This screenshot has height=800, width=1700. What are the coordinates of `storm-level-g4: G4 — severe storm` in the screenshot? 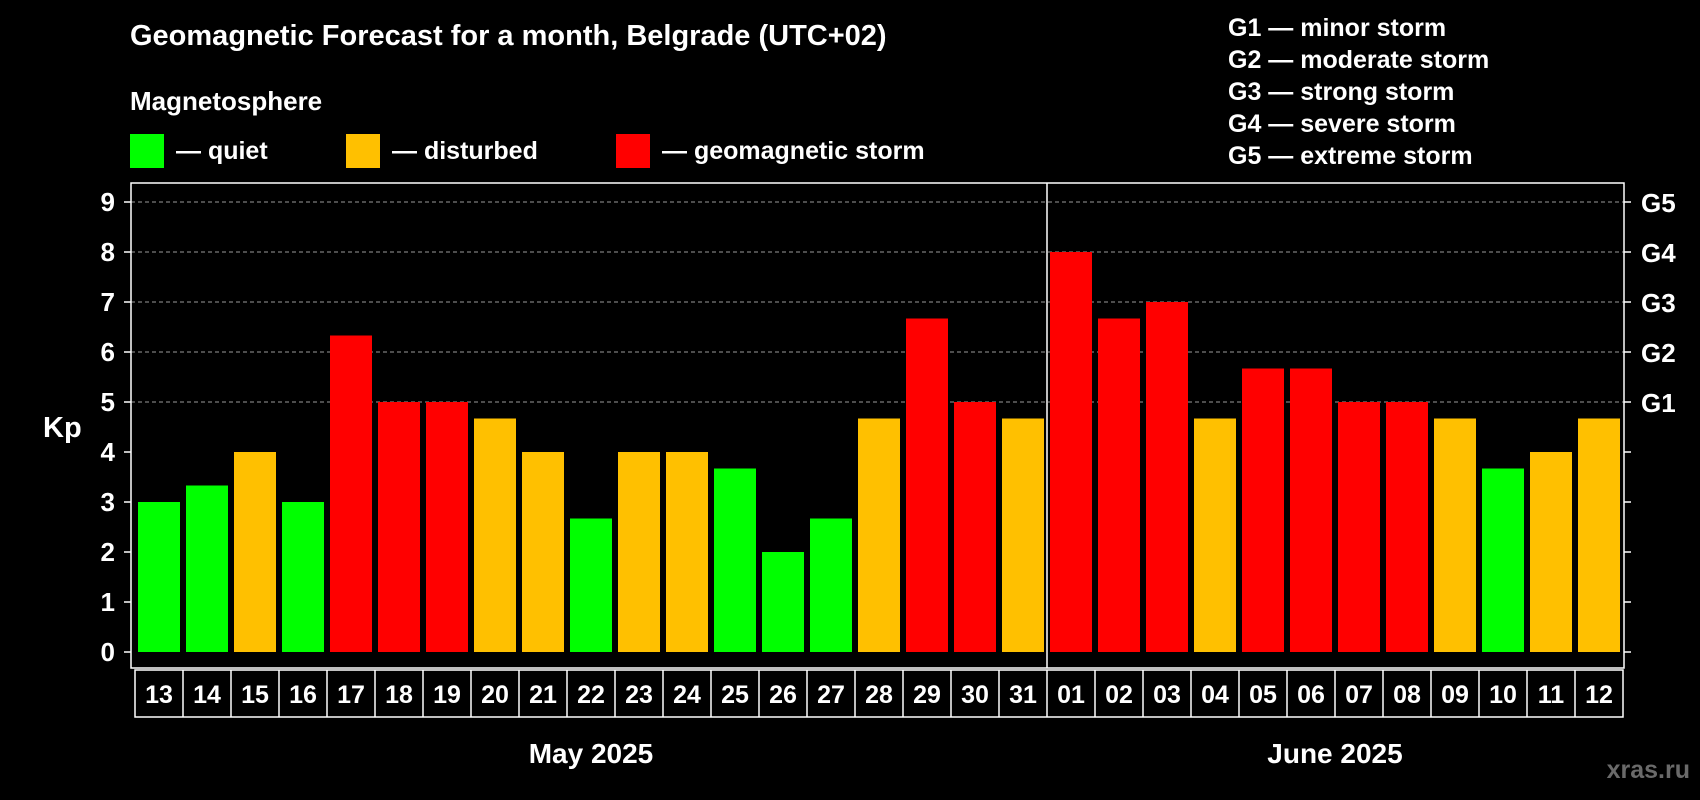 It's located at (1342, 124).